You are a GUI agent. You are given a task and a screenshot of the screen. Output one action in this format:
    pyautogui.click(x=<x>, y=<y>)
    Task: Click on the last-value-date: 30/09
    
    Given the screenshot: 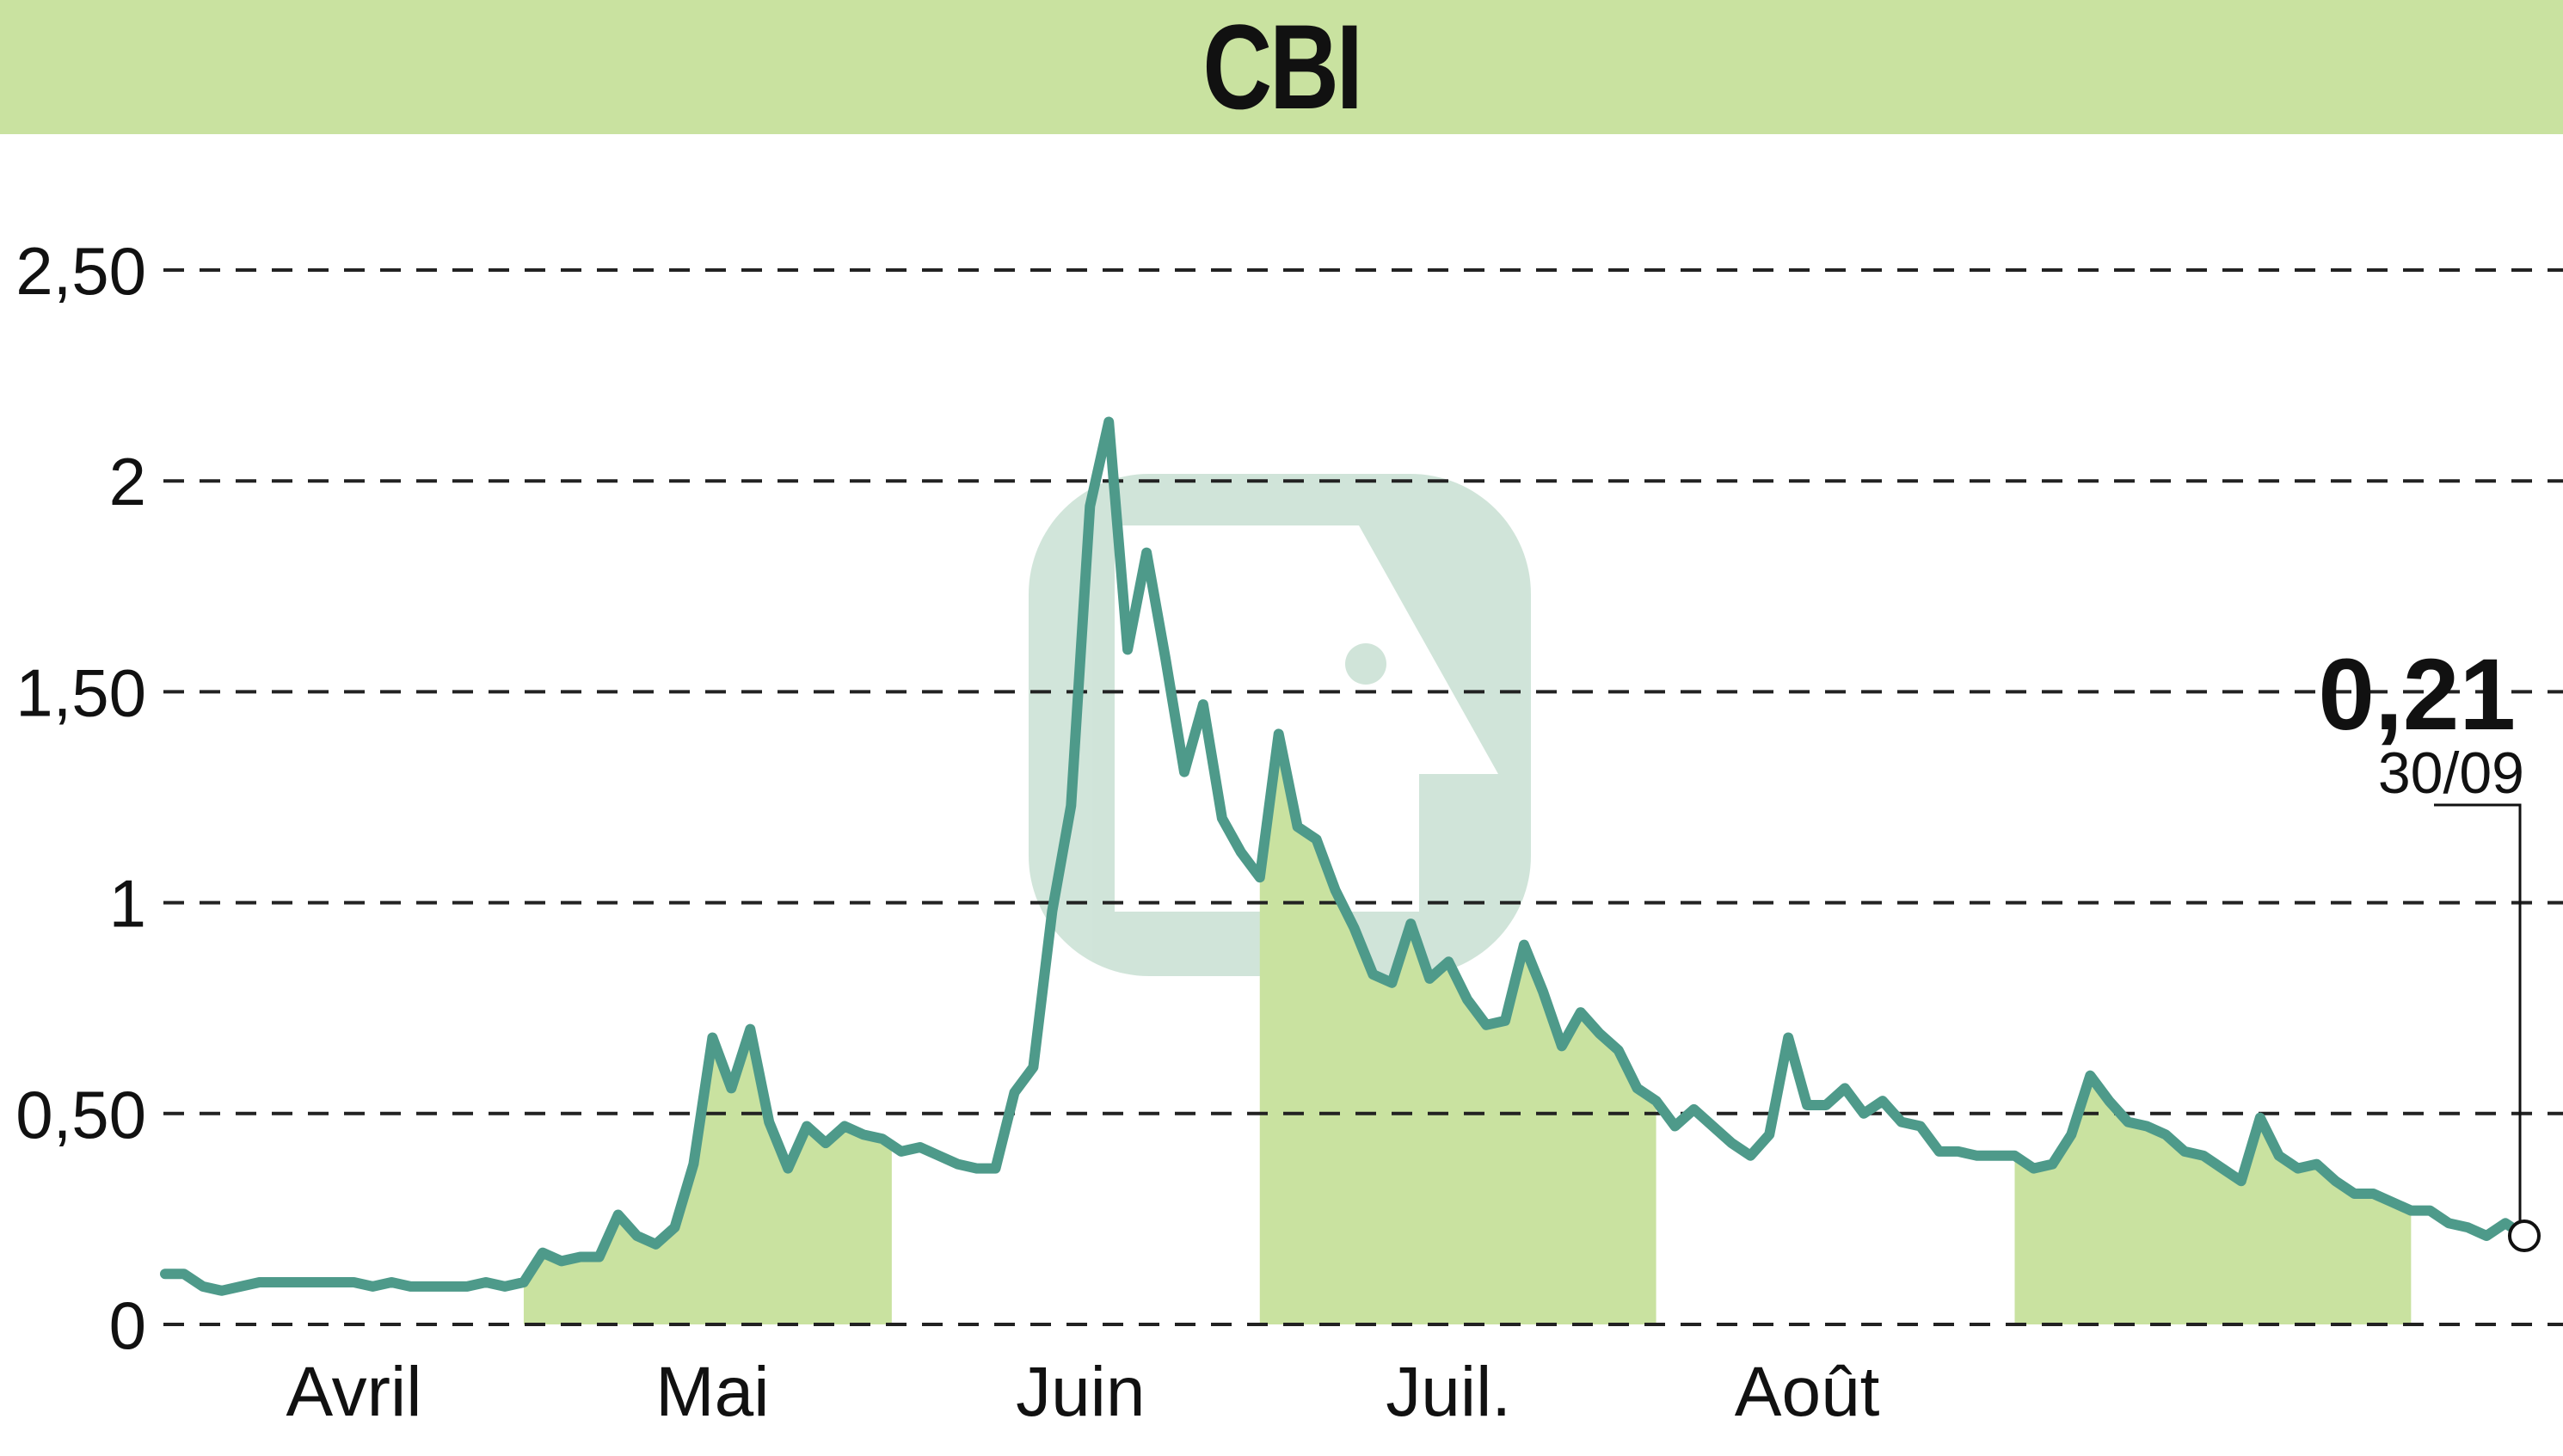 What is the action you would take?
    pyautogui.click(x=2451, y=773)
    